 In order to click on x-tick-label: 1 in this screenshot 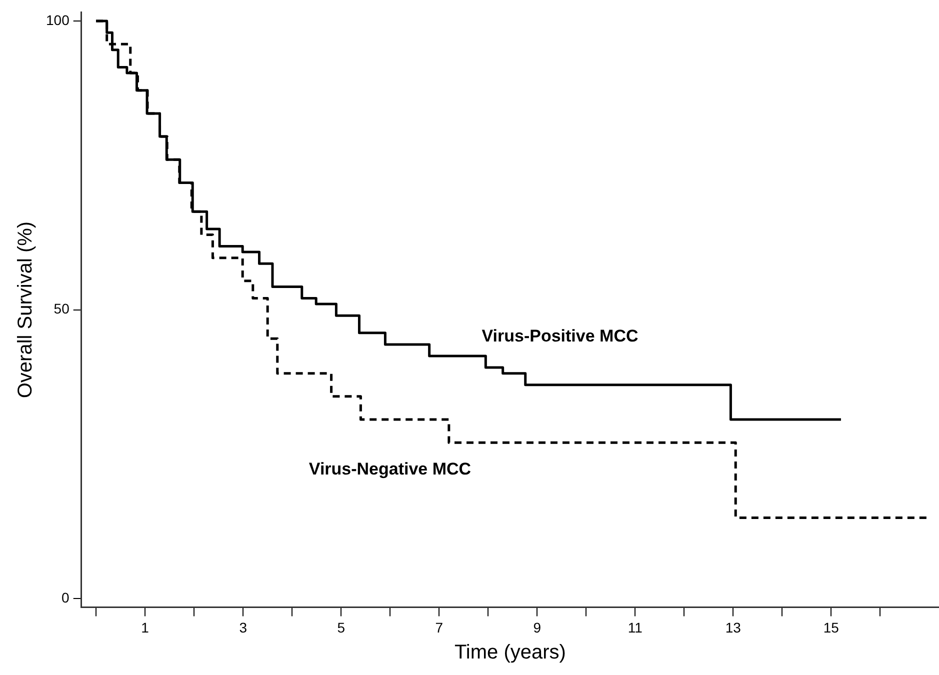, I will do `click(145, 627)`.